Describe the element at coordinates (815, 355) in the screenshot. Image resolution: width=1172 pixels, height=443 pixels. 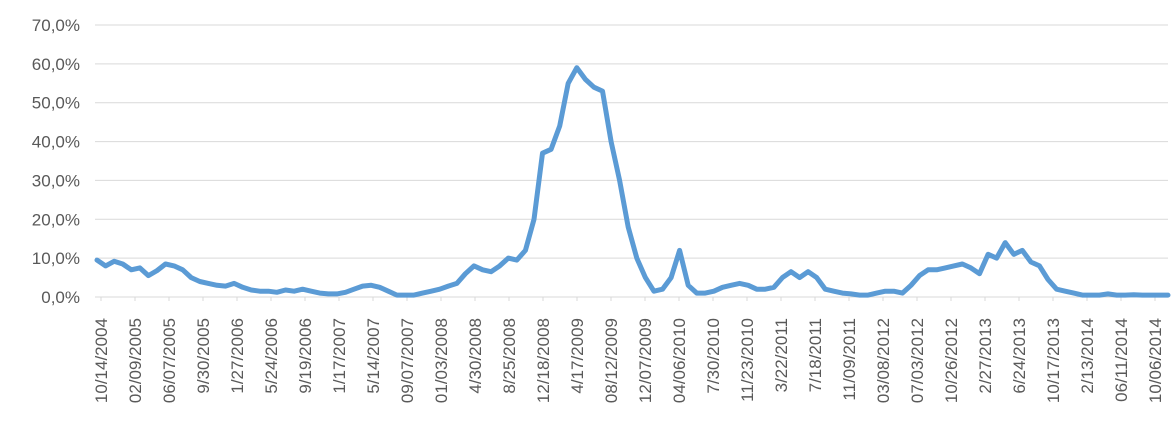
I see `x-tick-label: 7/18/2011` at that location.